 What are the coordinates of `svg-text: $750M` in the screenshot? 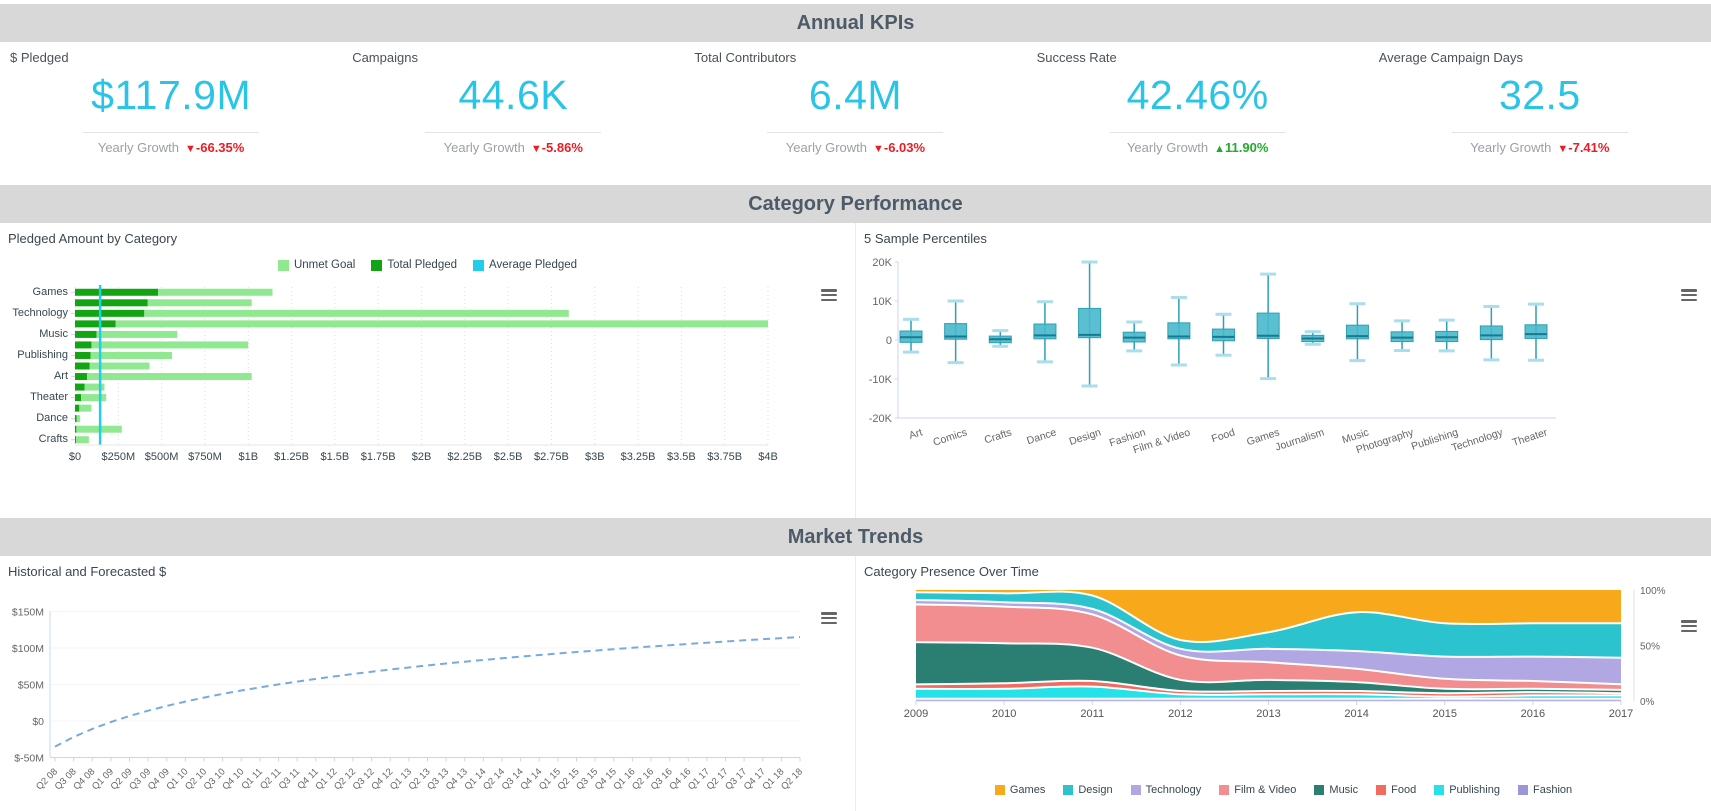 It's located at (205, 457).